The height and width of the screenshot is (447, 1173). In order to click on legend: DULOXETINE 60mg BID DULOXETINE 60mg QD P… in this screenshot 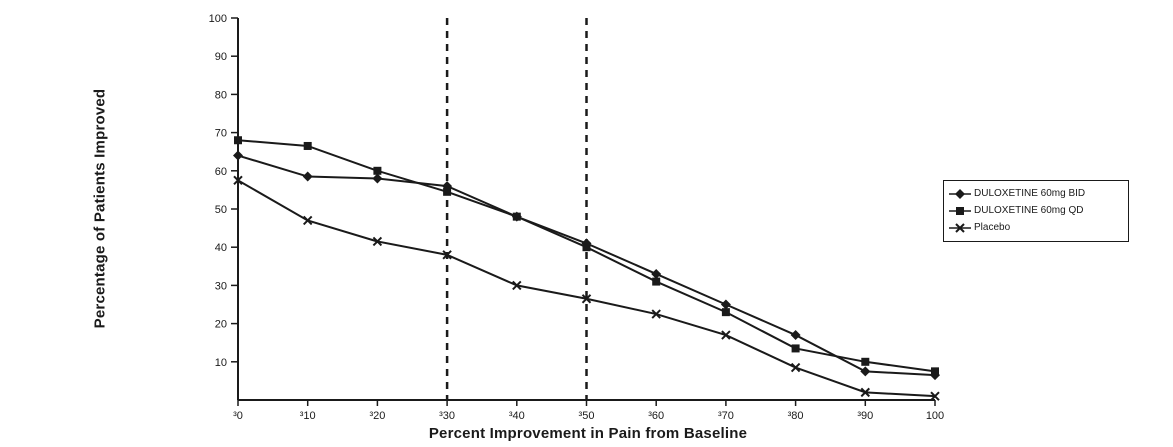, I will do `click(1036, 211)`.